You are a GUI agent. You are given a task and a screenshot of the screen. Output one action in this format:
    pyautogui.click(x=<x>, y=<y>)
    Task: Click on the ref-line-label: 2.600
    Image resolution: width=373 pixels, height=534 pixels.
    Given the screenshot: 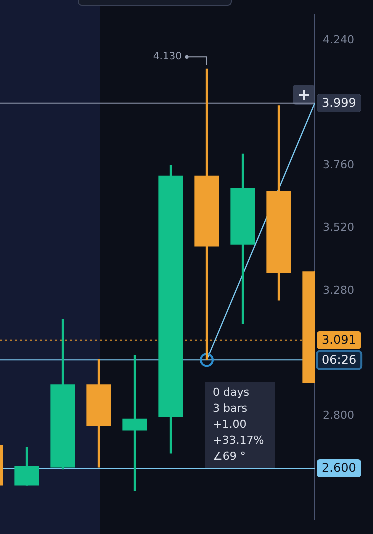 What is the action you would take?
    pyautogui.click(x=339, y=468)
    